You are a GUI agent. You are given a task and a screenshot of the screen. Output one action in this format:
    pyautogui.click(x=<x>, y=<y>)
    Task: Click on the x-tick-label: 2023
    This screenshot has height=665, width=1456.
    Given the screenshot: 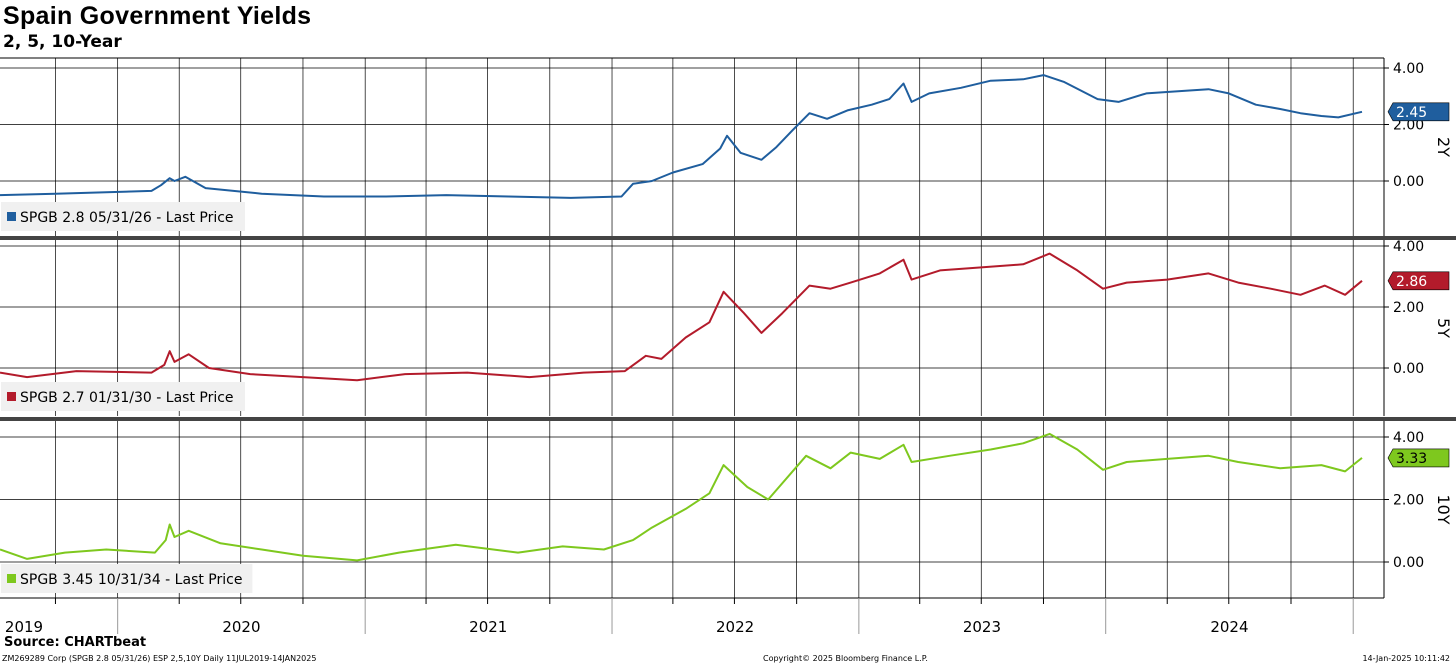 What is the action you would take?
    pyautogui.click(x=982, y=627)
    